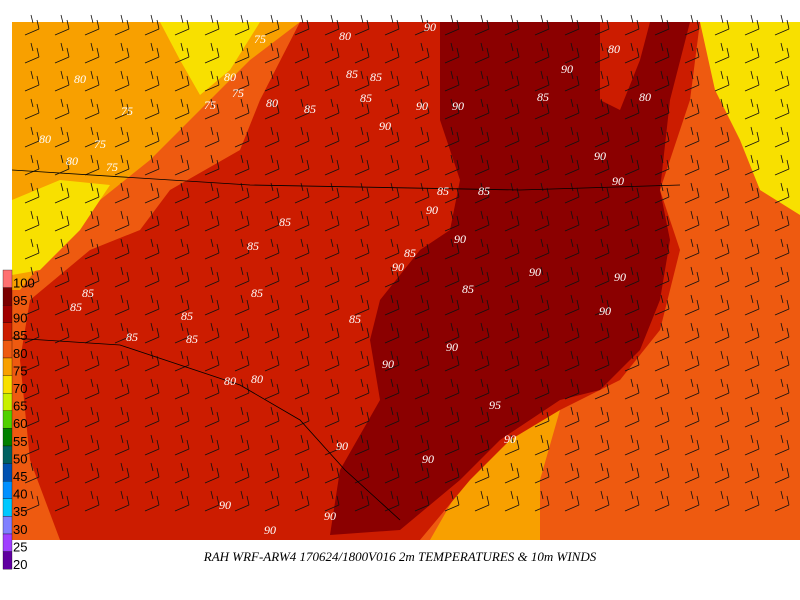 This screenshot has width=800, height=600. What do you see at coordinates (346, 180) in the screenshot?
I see `border` at bounding box center [346, 180].